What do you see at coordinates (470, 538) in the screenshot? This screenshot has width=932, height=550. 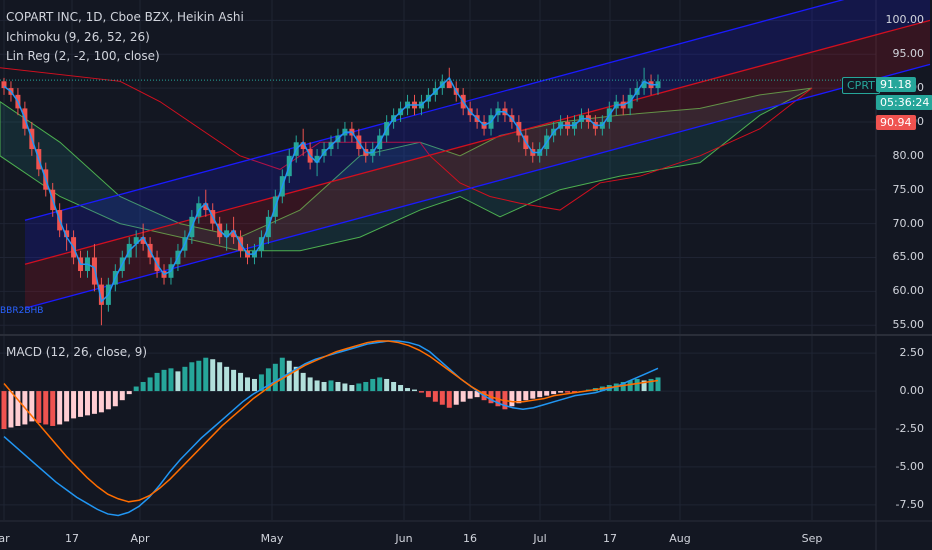 I see `time-axis-label: 16` at bounding box center [470, 538].